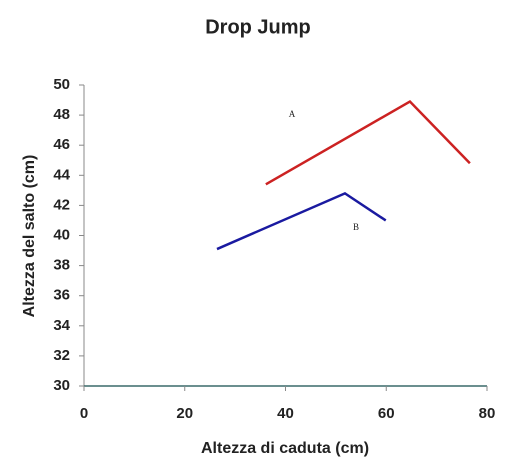  What do you see at coordinates (292, 114) in the screenshot?
I see `series-label: A` at bounding box center [292, 114].